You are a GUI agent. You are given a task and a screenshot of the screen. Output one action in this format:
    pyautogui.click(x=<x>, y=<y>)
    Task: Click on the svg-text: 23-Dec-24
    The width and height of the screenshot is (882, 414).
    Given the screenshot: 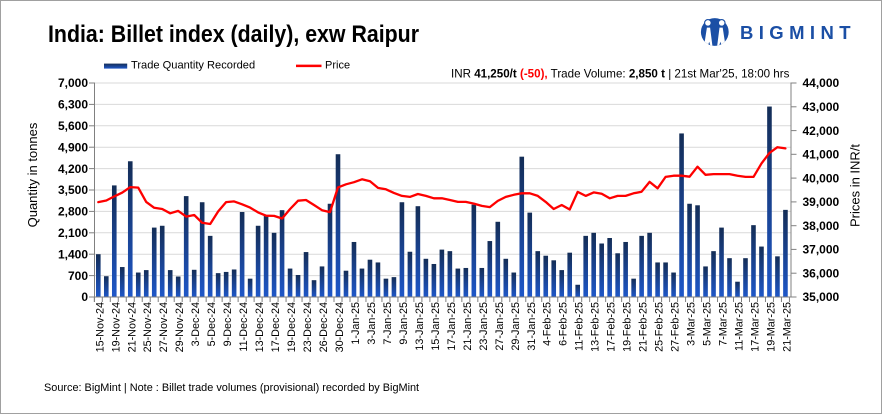 What is the action you would take?
    pyautogui.click(x=308, y=327)
    